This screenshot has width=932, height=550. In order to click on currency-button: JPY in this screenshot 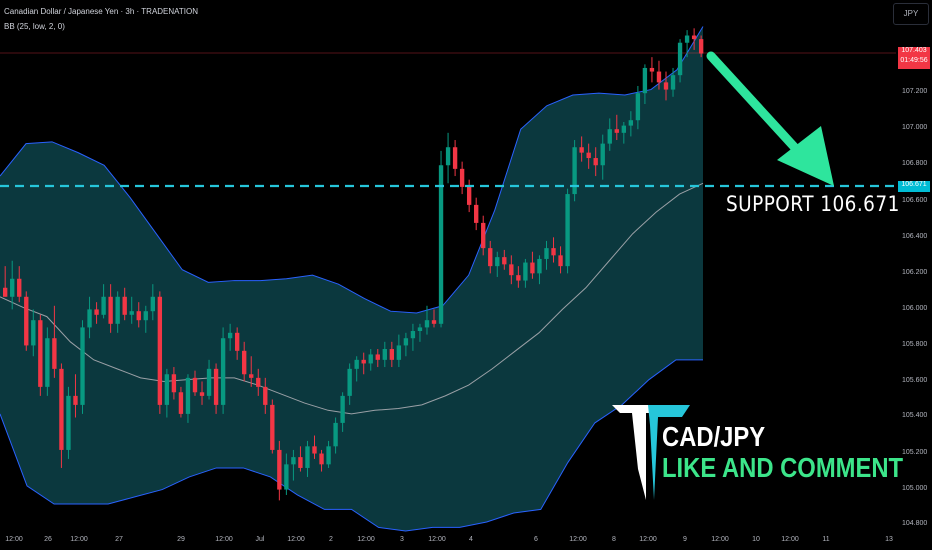, I will do `click(911, 14)`.